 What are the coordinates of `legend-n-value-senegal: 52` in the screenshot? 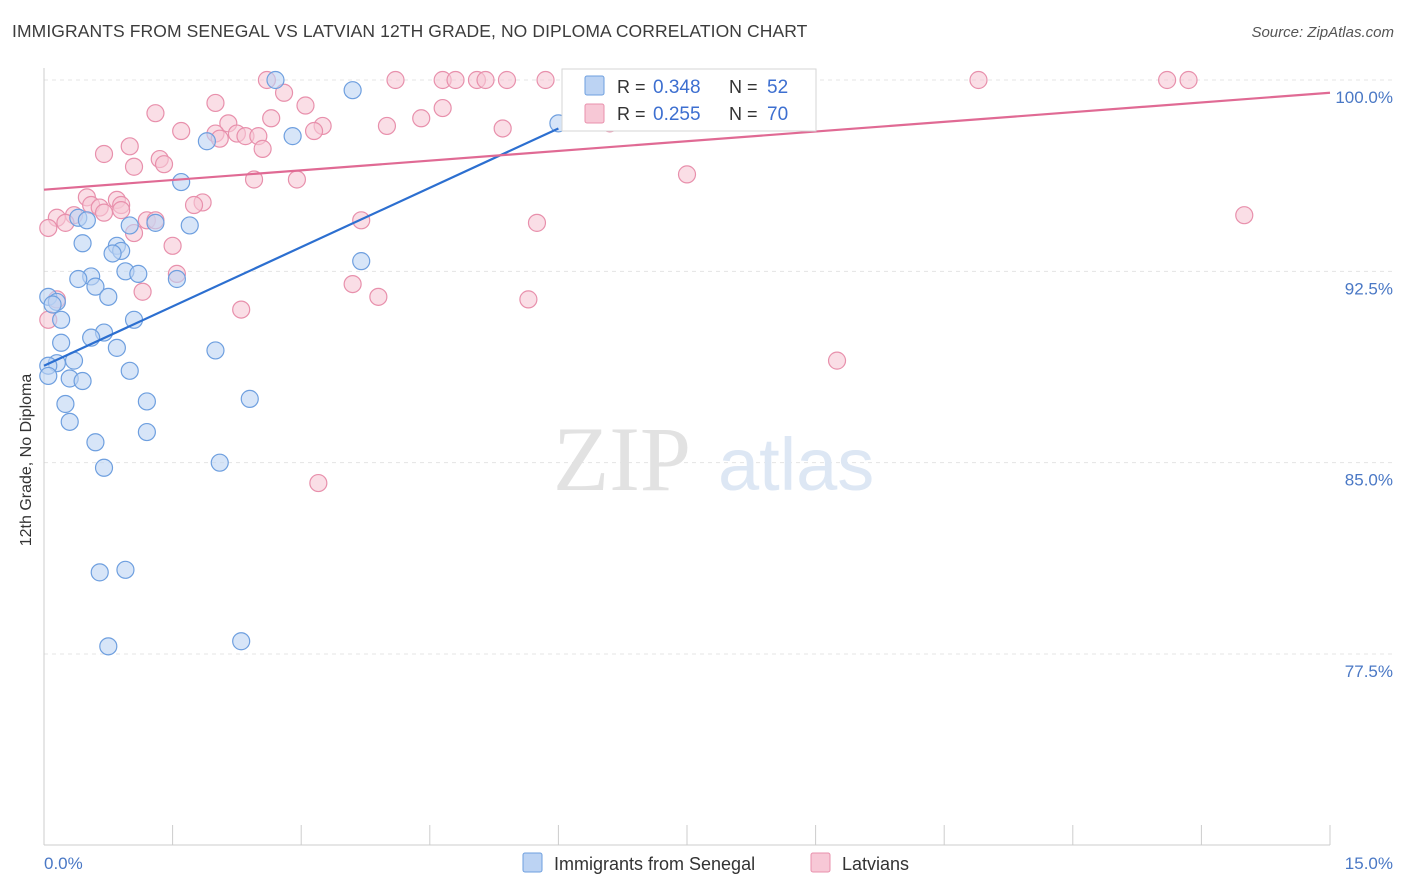 It's located at (777, 87).